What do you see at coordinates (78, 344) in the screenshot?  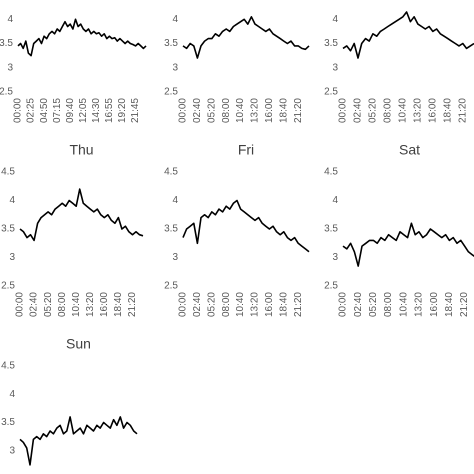 I see `panel-title: Sun` at bounding box center [78, 344].